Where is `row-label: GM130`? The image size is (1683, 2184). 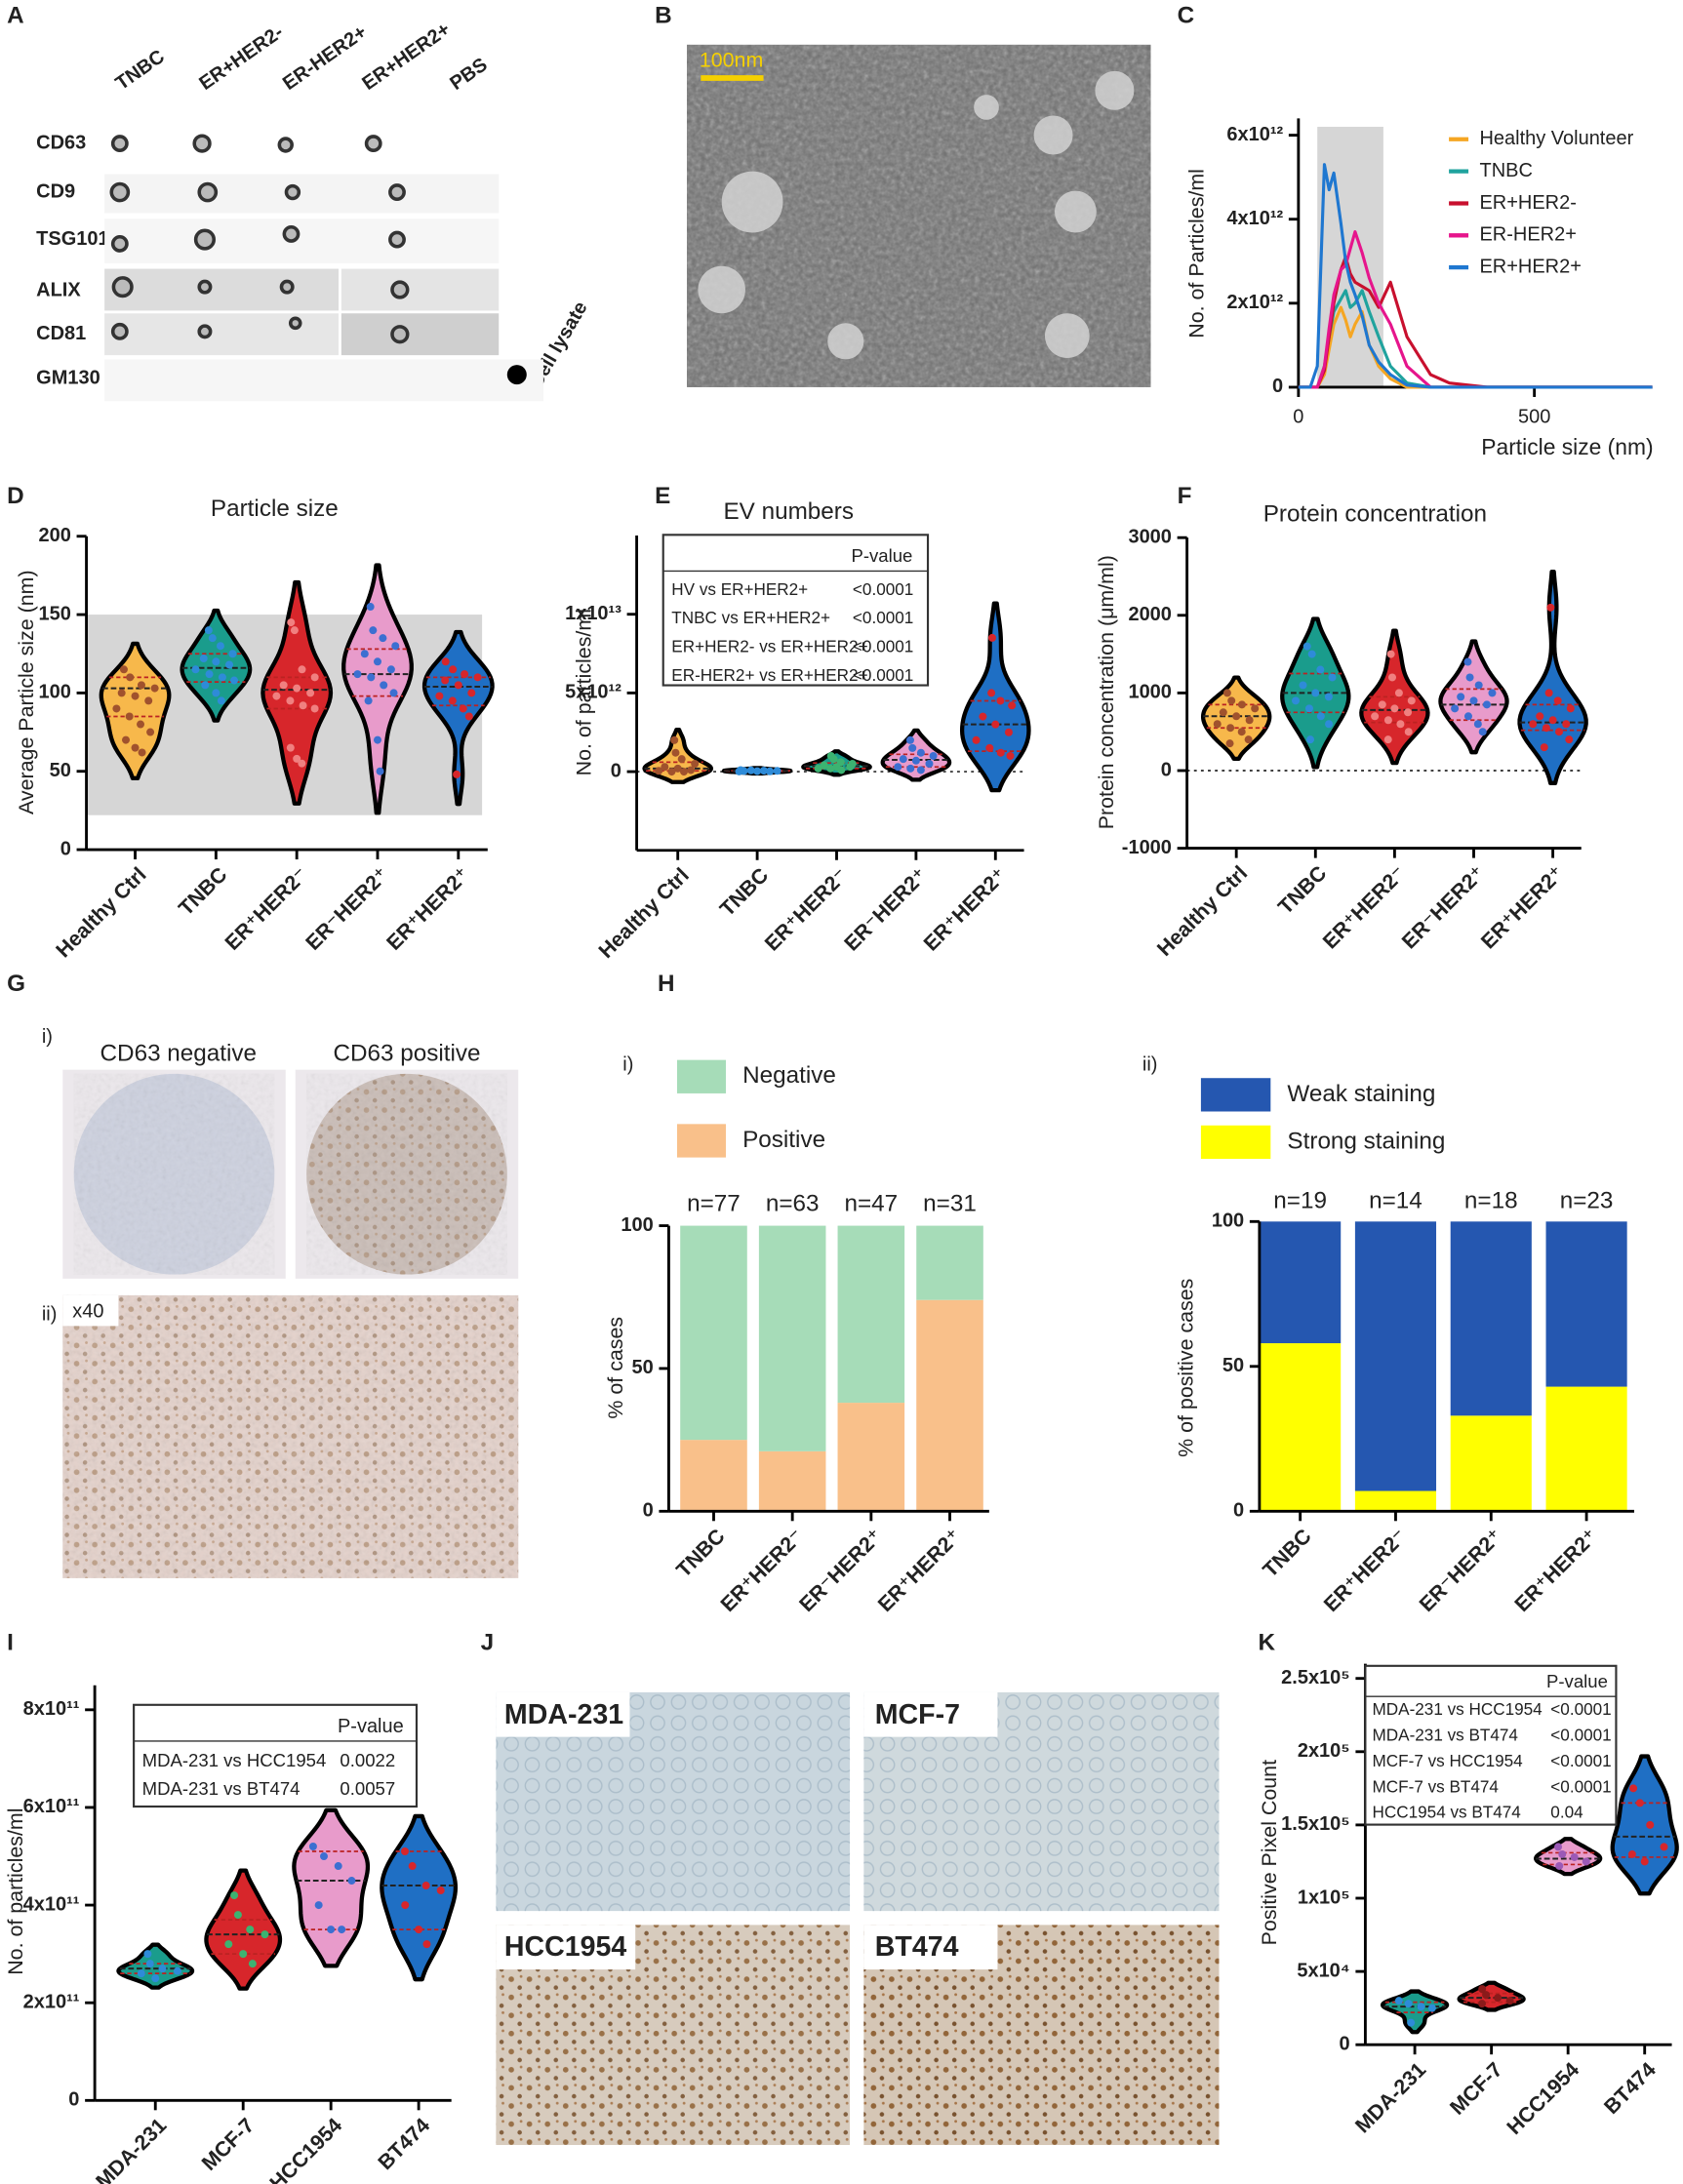 row-label: GM130 is located at coordinates (68, 378).